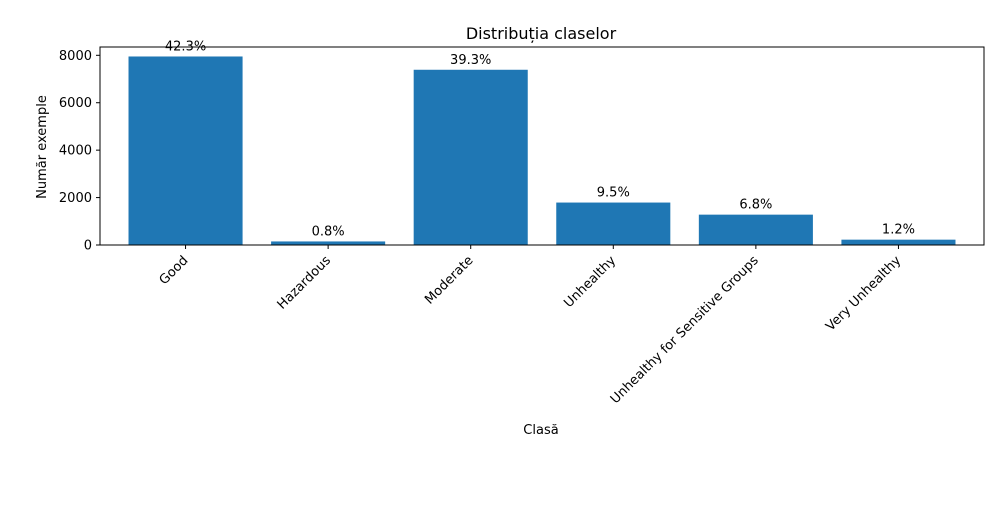 The height and width of the screenshot is (508, 1002). I want to click on x-tick-label: Hazardous, so click(304, 282).